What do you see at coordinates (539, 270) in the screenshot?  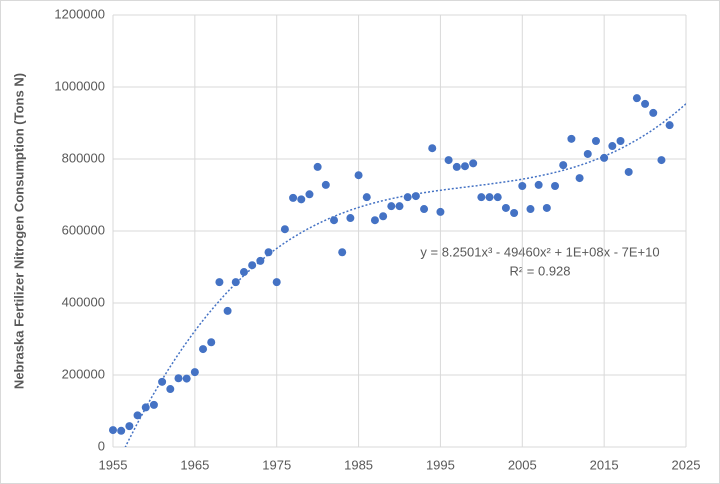 I see `trend-r2: R² = 0.928` at bounding box center [539, 270].